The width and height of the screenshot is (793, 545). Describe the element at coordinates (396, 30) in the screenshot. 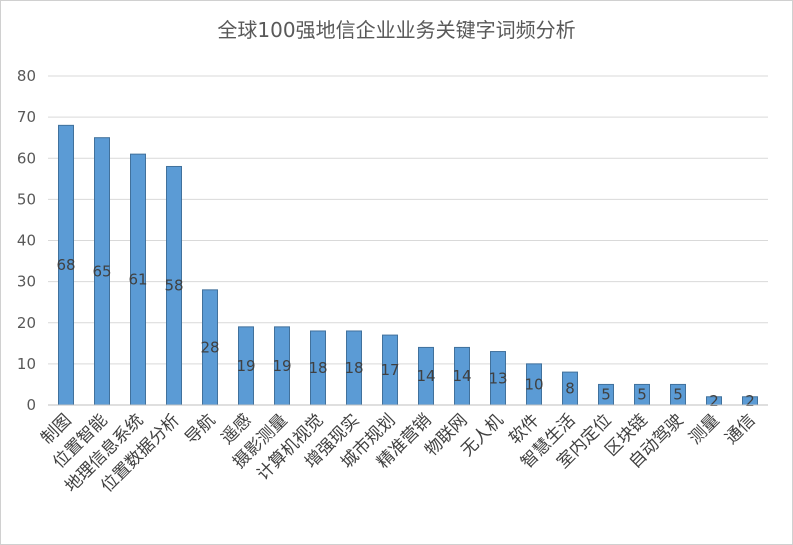

I see `chart-title: 全球100强地信企业业务关键字词频分析` at that location.